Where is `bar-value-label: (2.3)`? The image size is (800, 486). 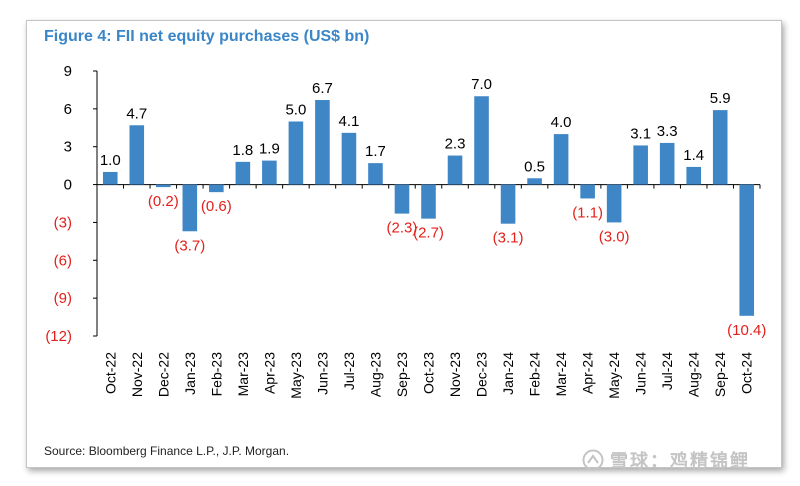 bar-value-label: (2.3) is located at coordinates (402, 228).